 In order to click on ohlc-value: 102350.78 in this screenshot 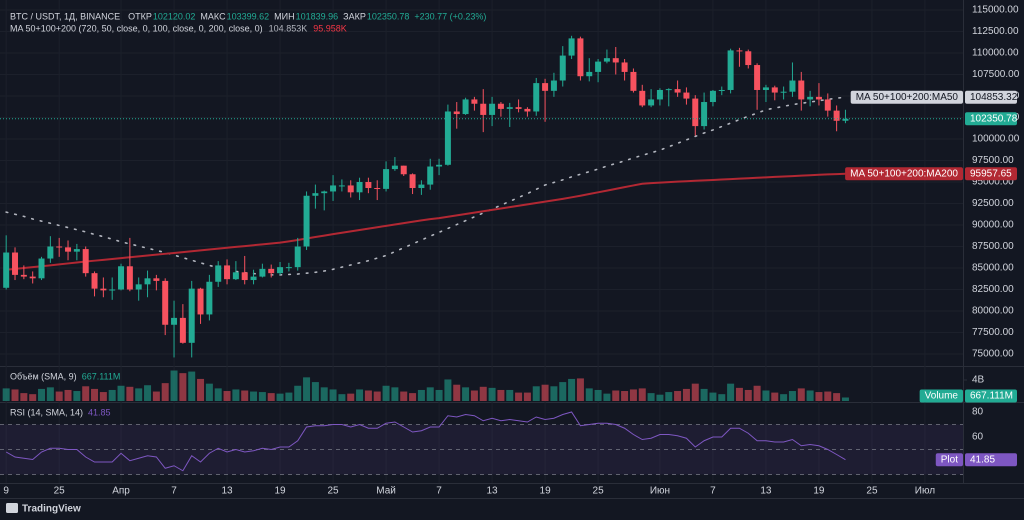, I will do `click(388, 16)`.